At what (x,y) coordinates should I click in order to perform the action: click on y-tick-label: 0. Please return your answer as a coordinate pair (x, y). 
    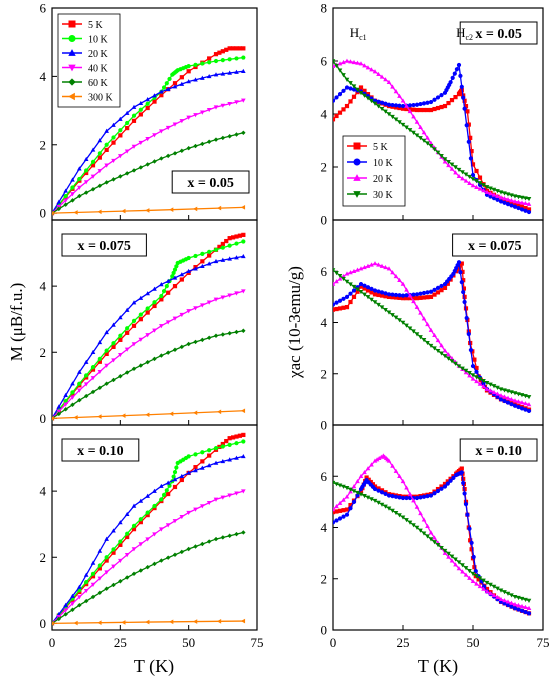
    Looking at the image, I should click on (43, 418).